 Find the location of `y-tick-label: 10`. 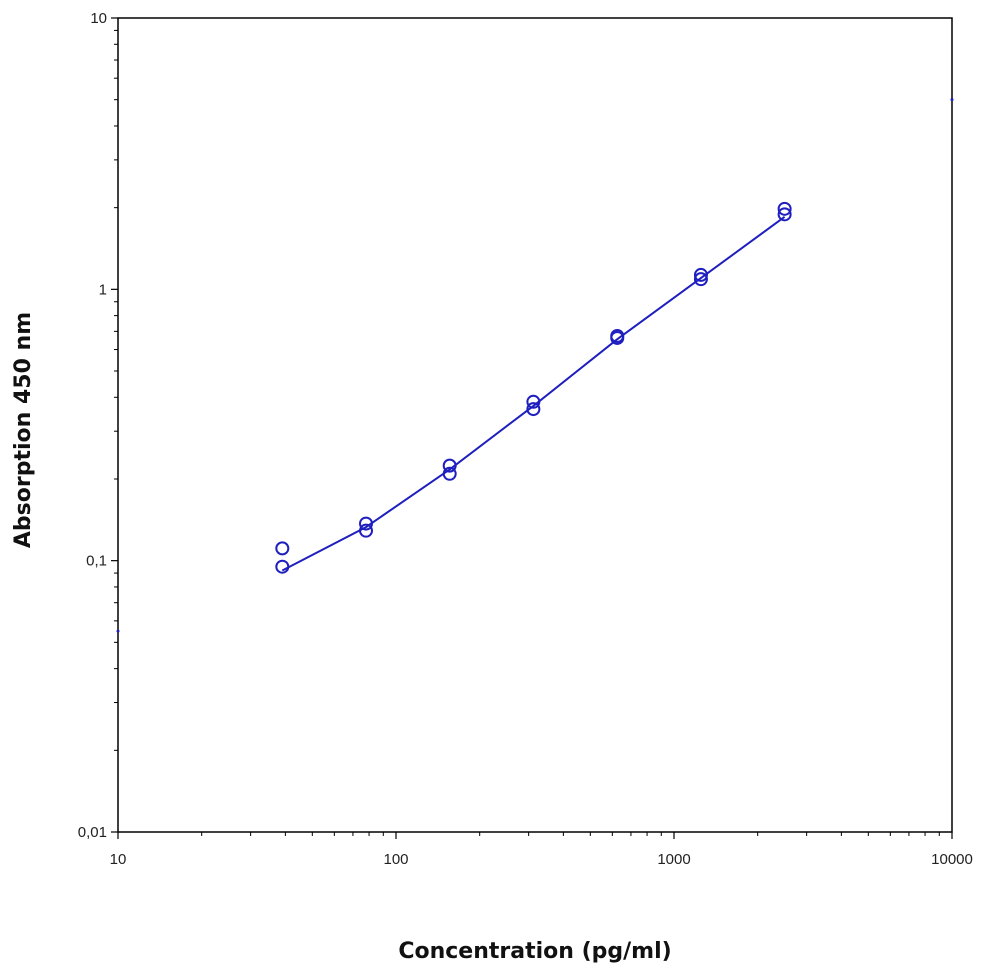

y-tick-label: 10 is located at coordinates (98, 18).